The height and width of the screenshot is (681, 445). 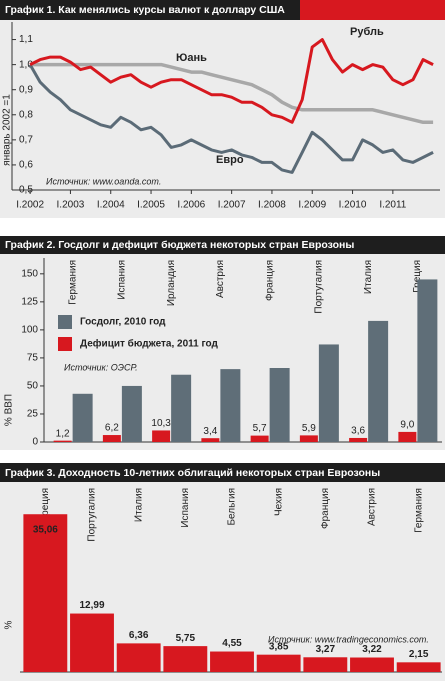 I want to click on header-accent, so click(x=372, y=10).